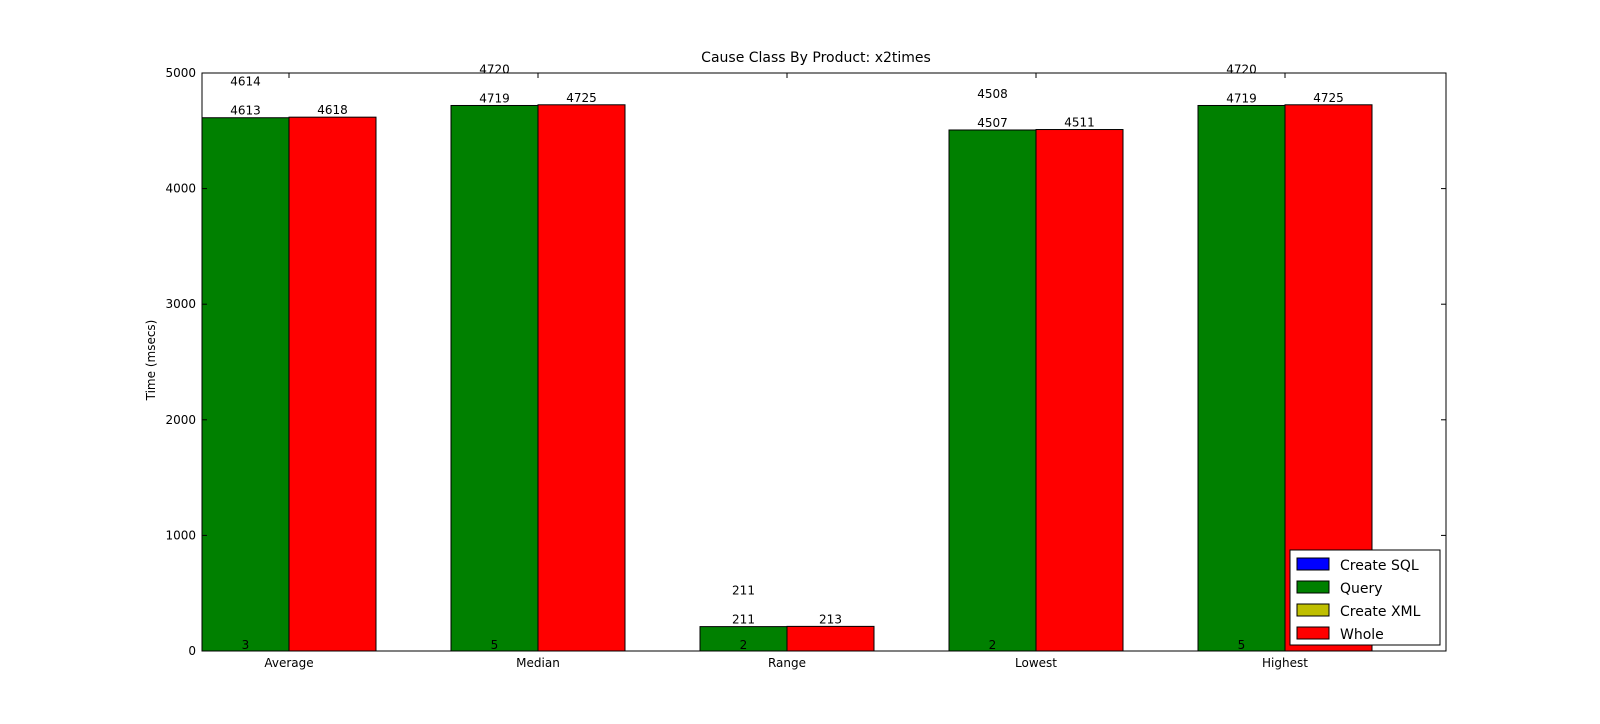 The height and width of the screenshot is (724, 1600). What do you see at coordinates (1241, 69) in the screenshot?
I see `label-create-xml-highest: 4720` at bounding box center [1241, 69].